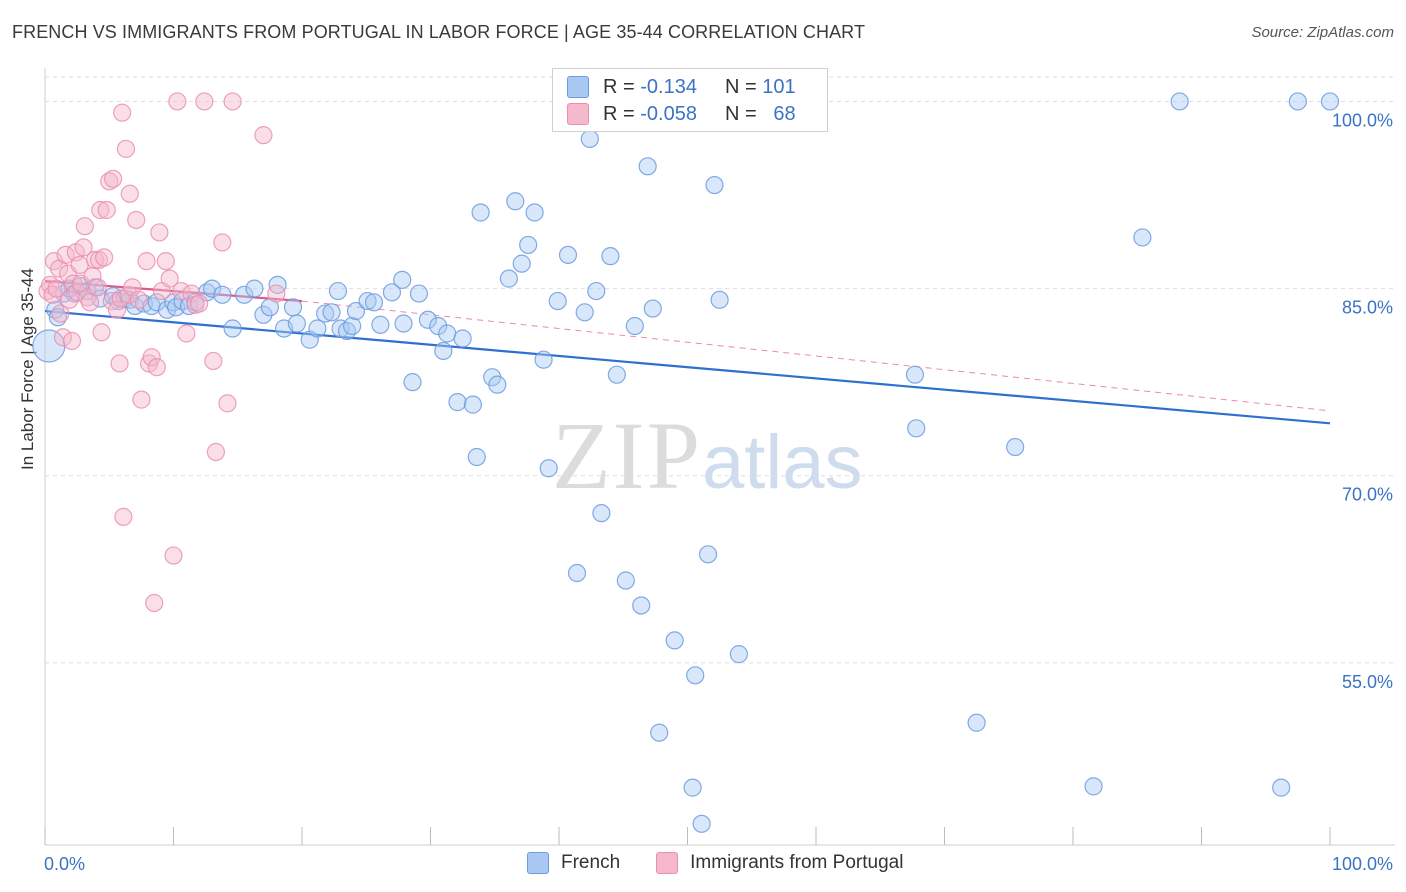 This screenshot has width=1406, height=892. What do you see at coordinates (1362, 120) in the screenshot?
I see `y-tick-label: 100.0%` at bounding box center [1362, 120].